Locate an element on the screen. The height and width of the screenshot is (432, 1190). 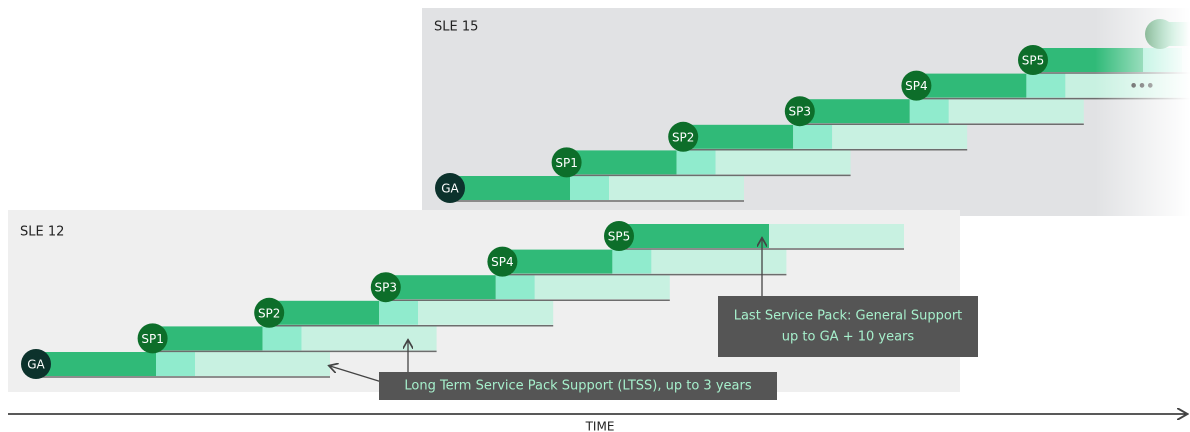
axis-label: TIME is located at coordinates (600, 426).